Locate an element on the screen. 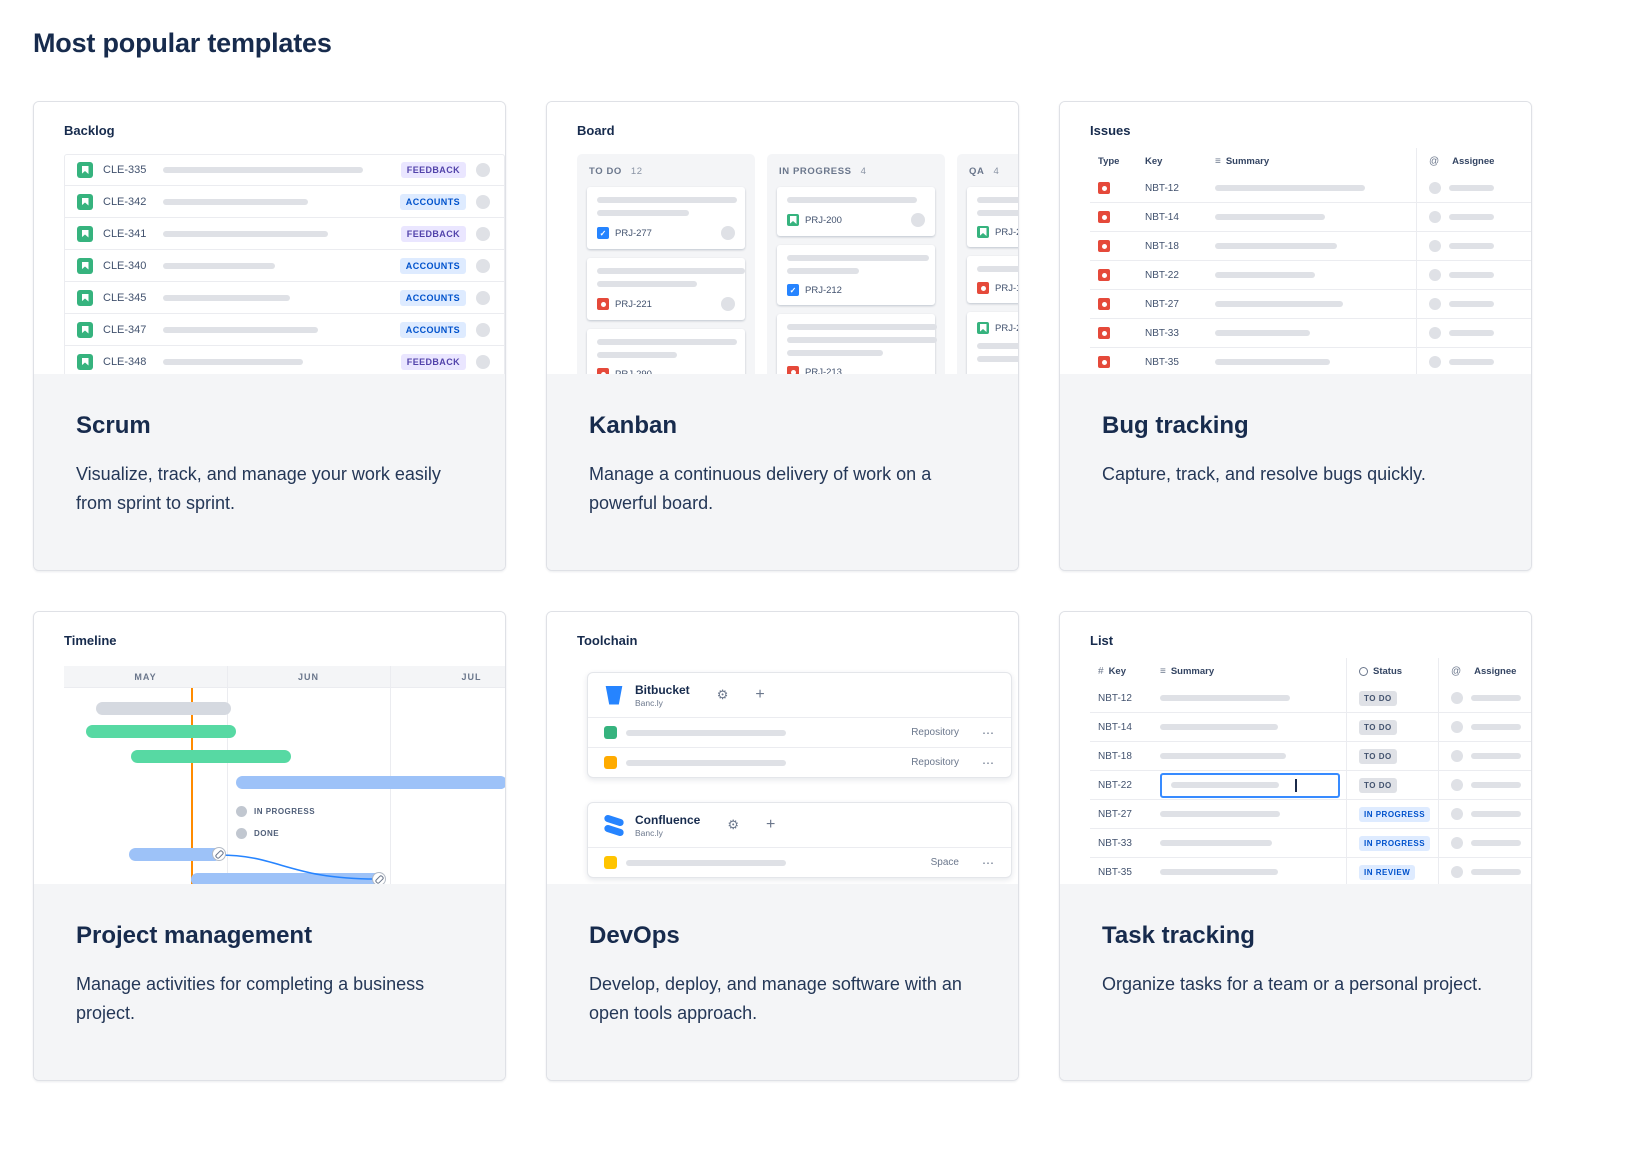 This screenshot has width=1630, height=1152. template-card-project-management: Timeline MAY JUN JUL is located at coordinates (269, 846).